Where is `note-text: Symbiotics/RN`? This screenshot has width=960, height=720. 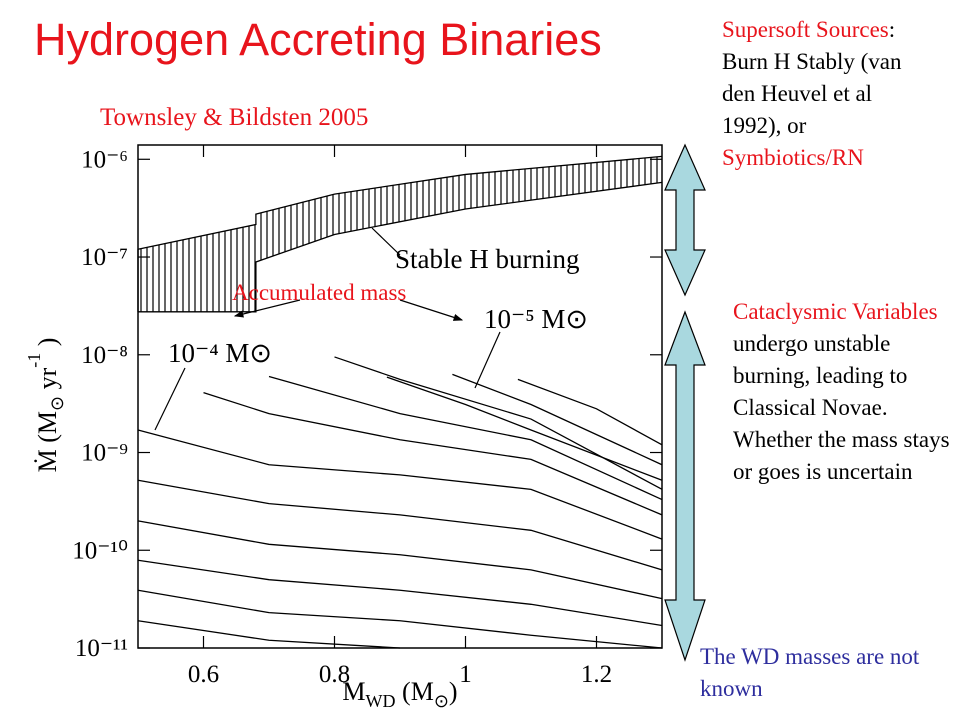 note-text: Symbiotics/RN is located at coordinates (793, 157).